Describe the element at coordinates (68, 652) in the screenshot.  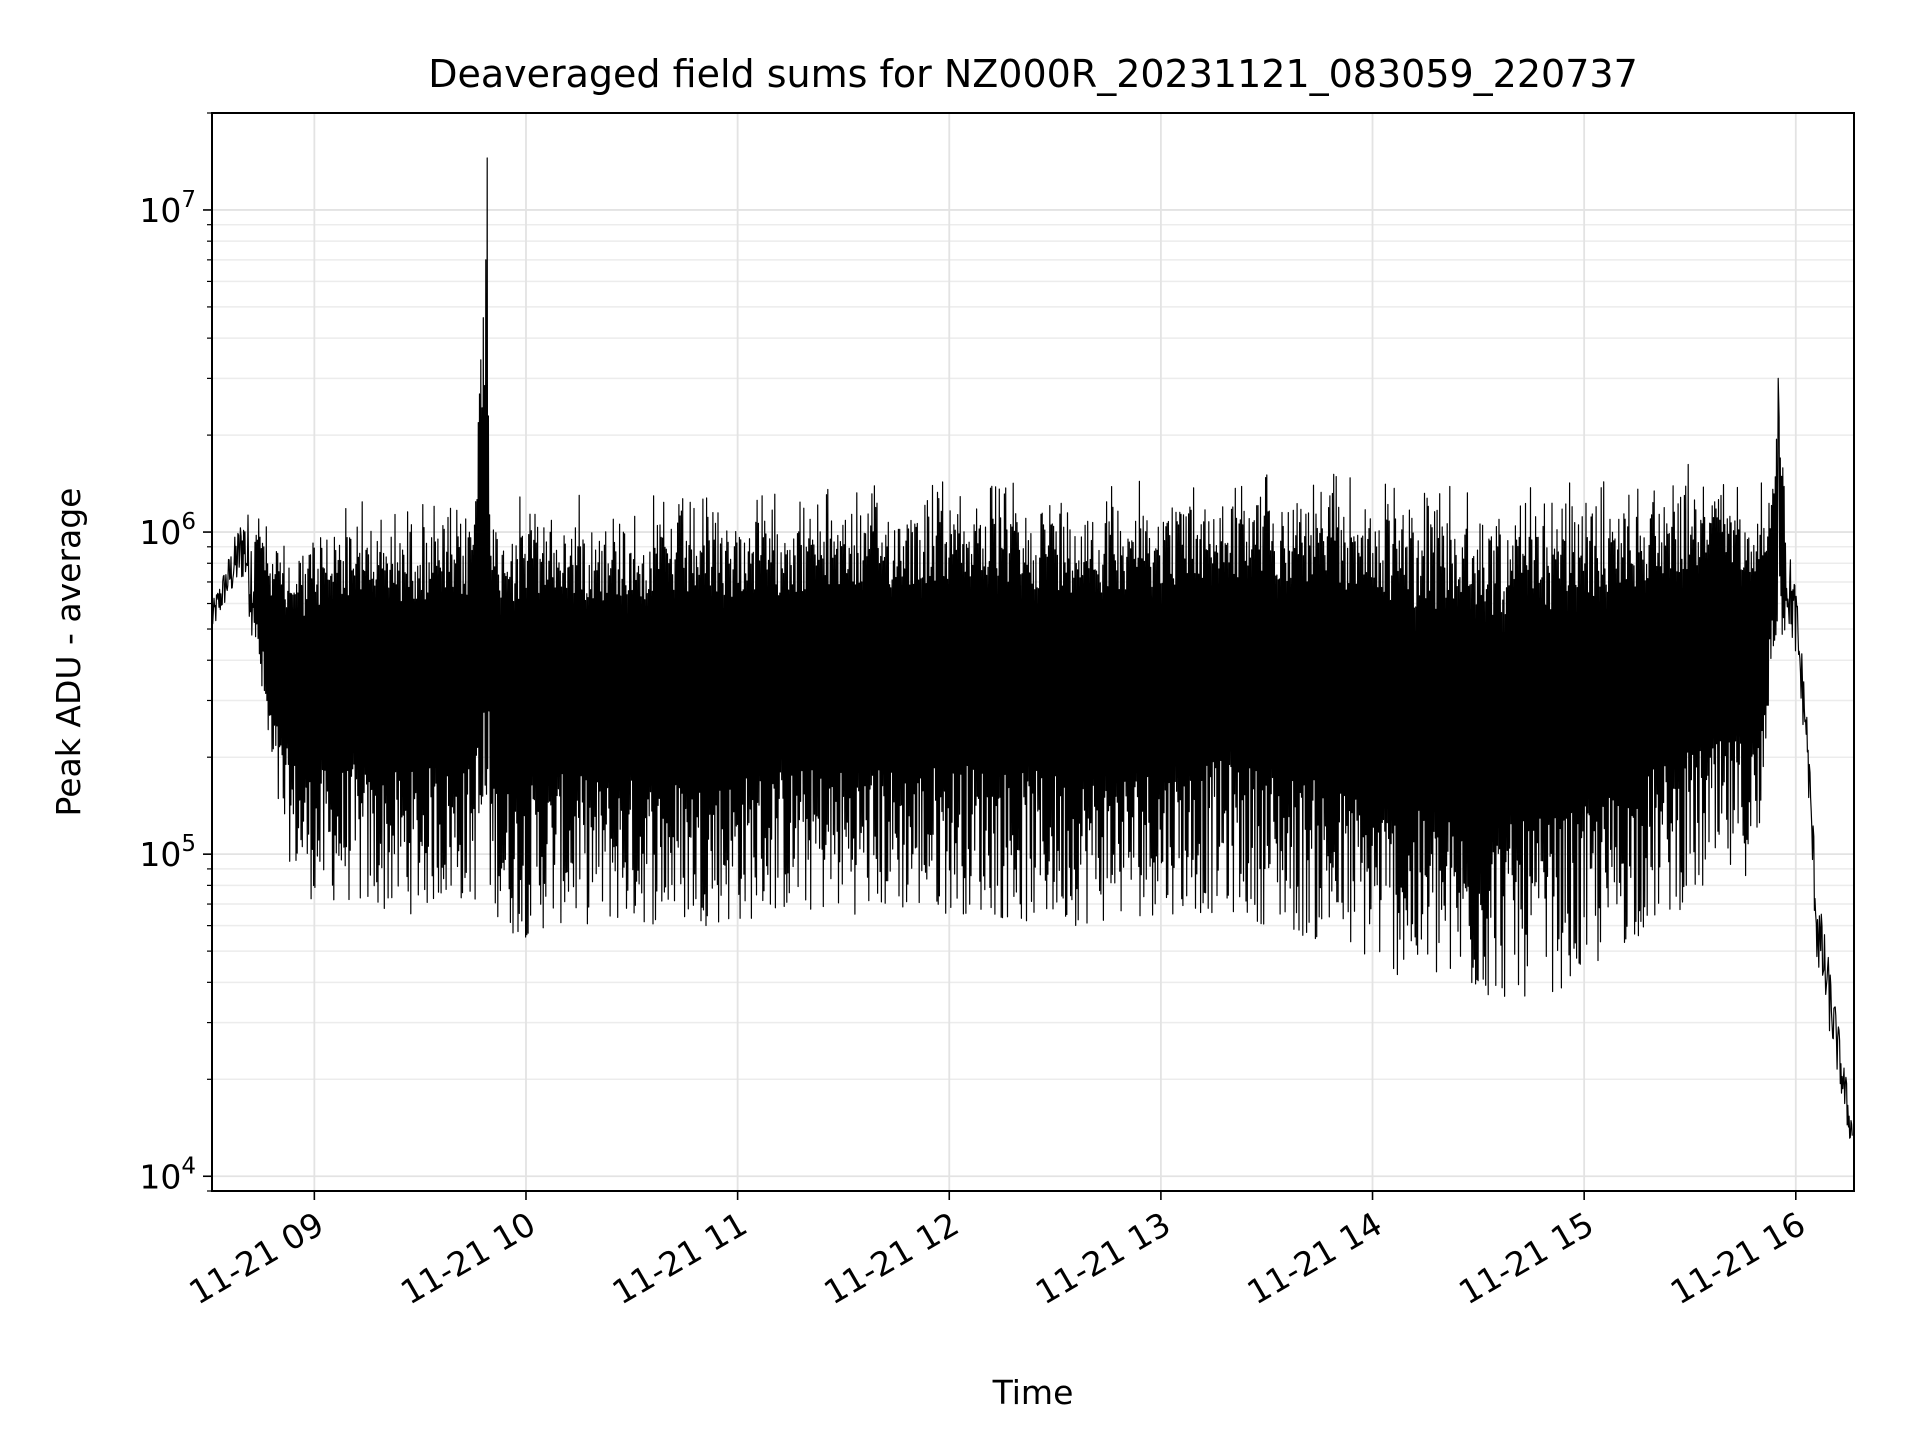
I see `y-axis-label: Peak ADU - average` at that location.